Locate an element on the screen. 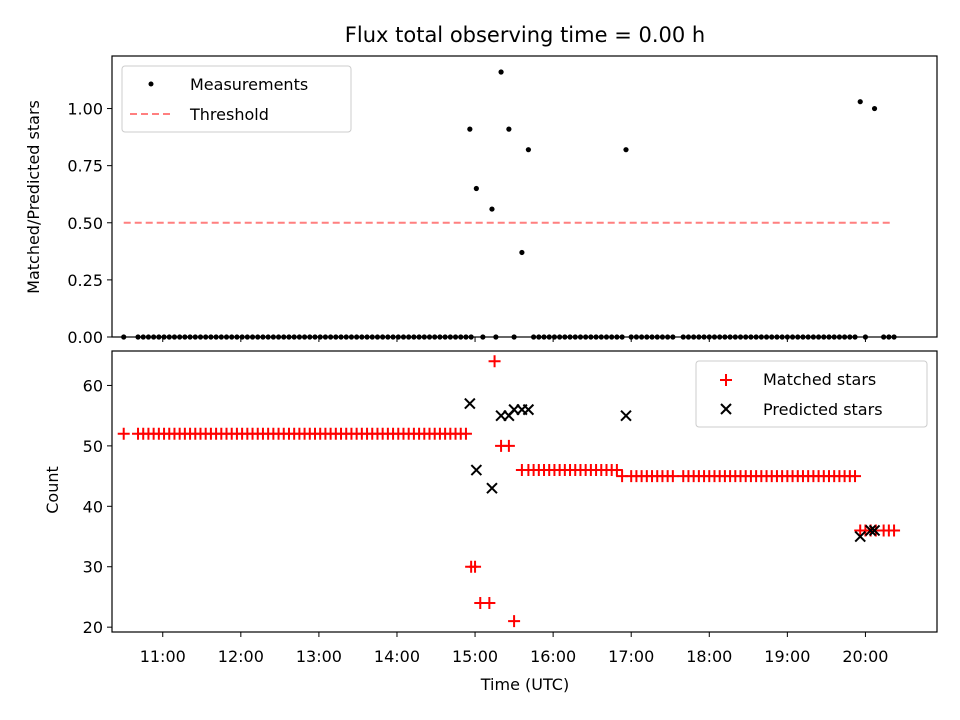 The image size is (960, 720). legend-measurements-marker is located at coordinates (151, 84).